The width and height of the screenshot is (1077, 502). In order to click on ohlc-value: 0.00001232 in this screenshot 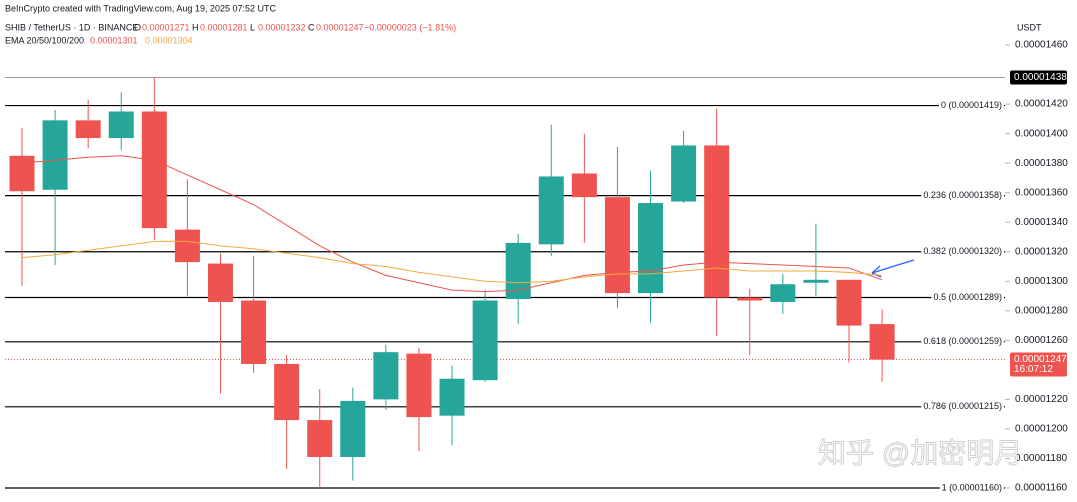, I will do `click(282, 27)`.